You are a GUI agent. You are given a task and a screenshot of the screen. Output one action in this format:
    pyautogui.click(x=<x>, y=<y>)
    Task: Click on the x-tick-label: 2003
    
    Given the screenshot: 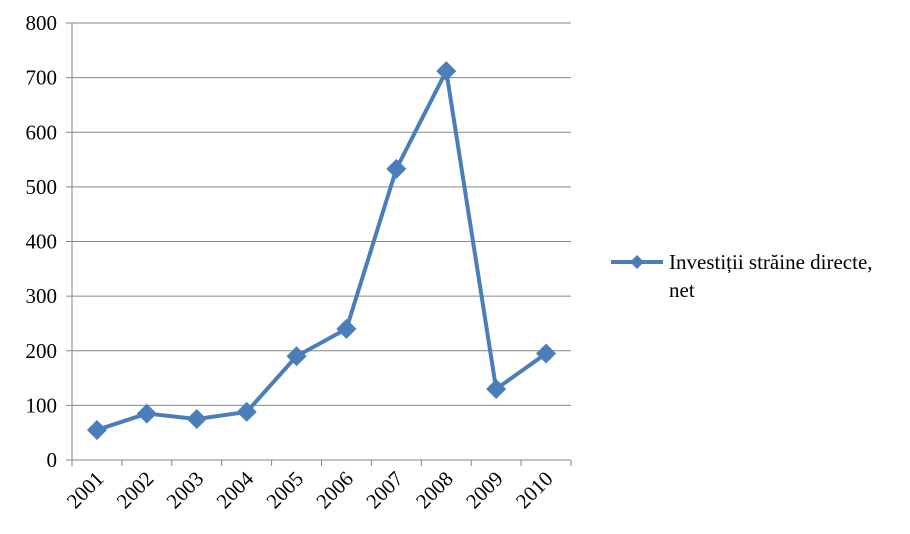 What is the action you would take?
    pyautogui.click(x=185, y=490)
    